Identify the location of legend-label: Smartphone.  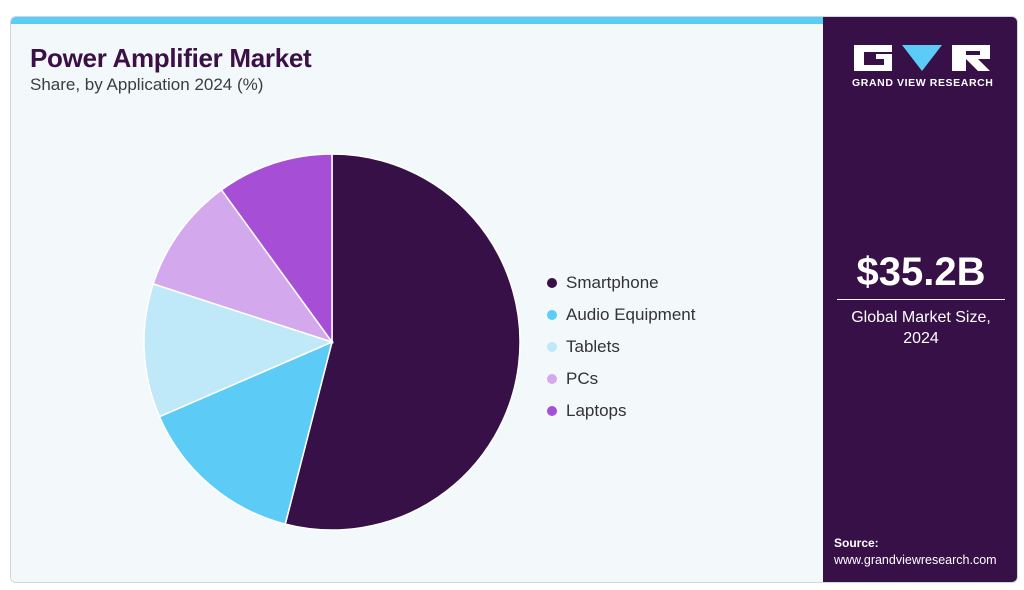
(612, 282).